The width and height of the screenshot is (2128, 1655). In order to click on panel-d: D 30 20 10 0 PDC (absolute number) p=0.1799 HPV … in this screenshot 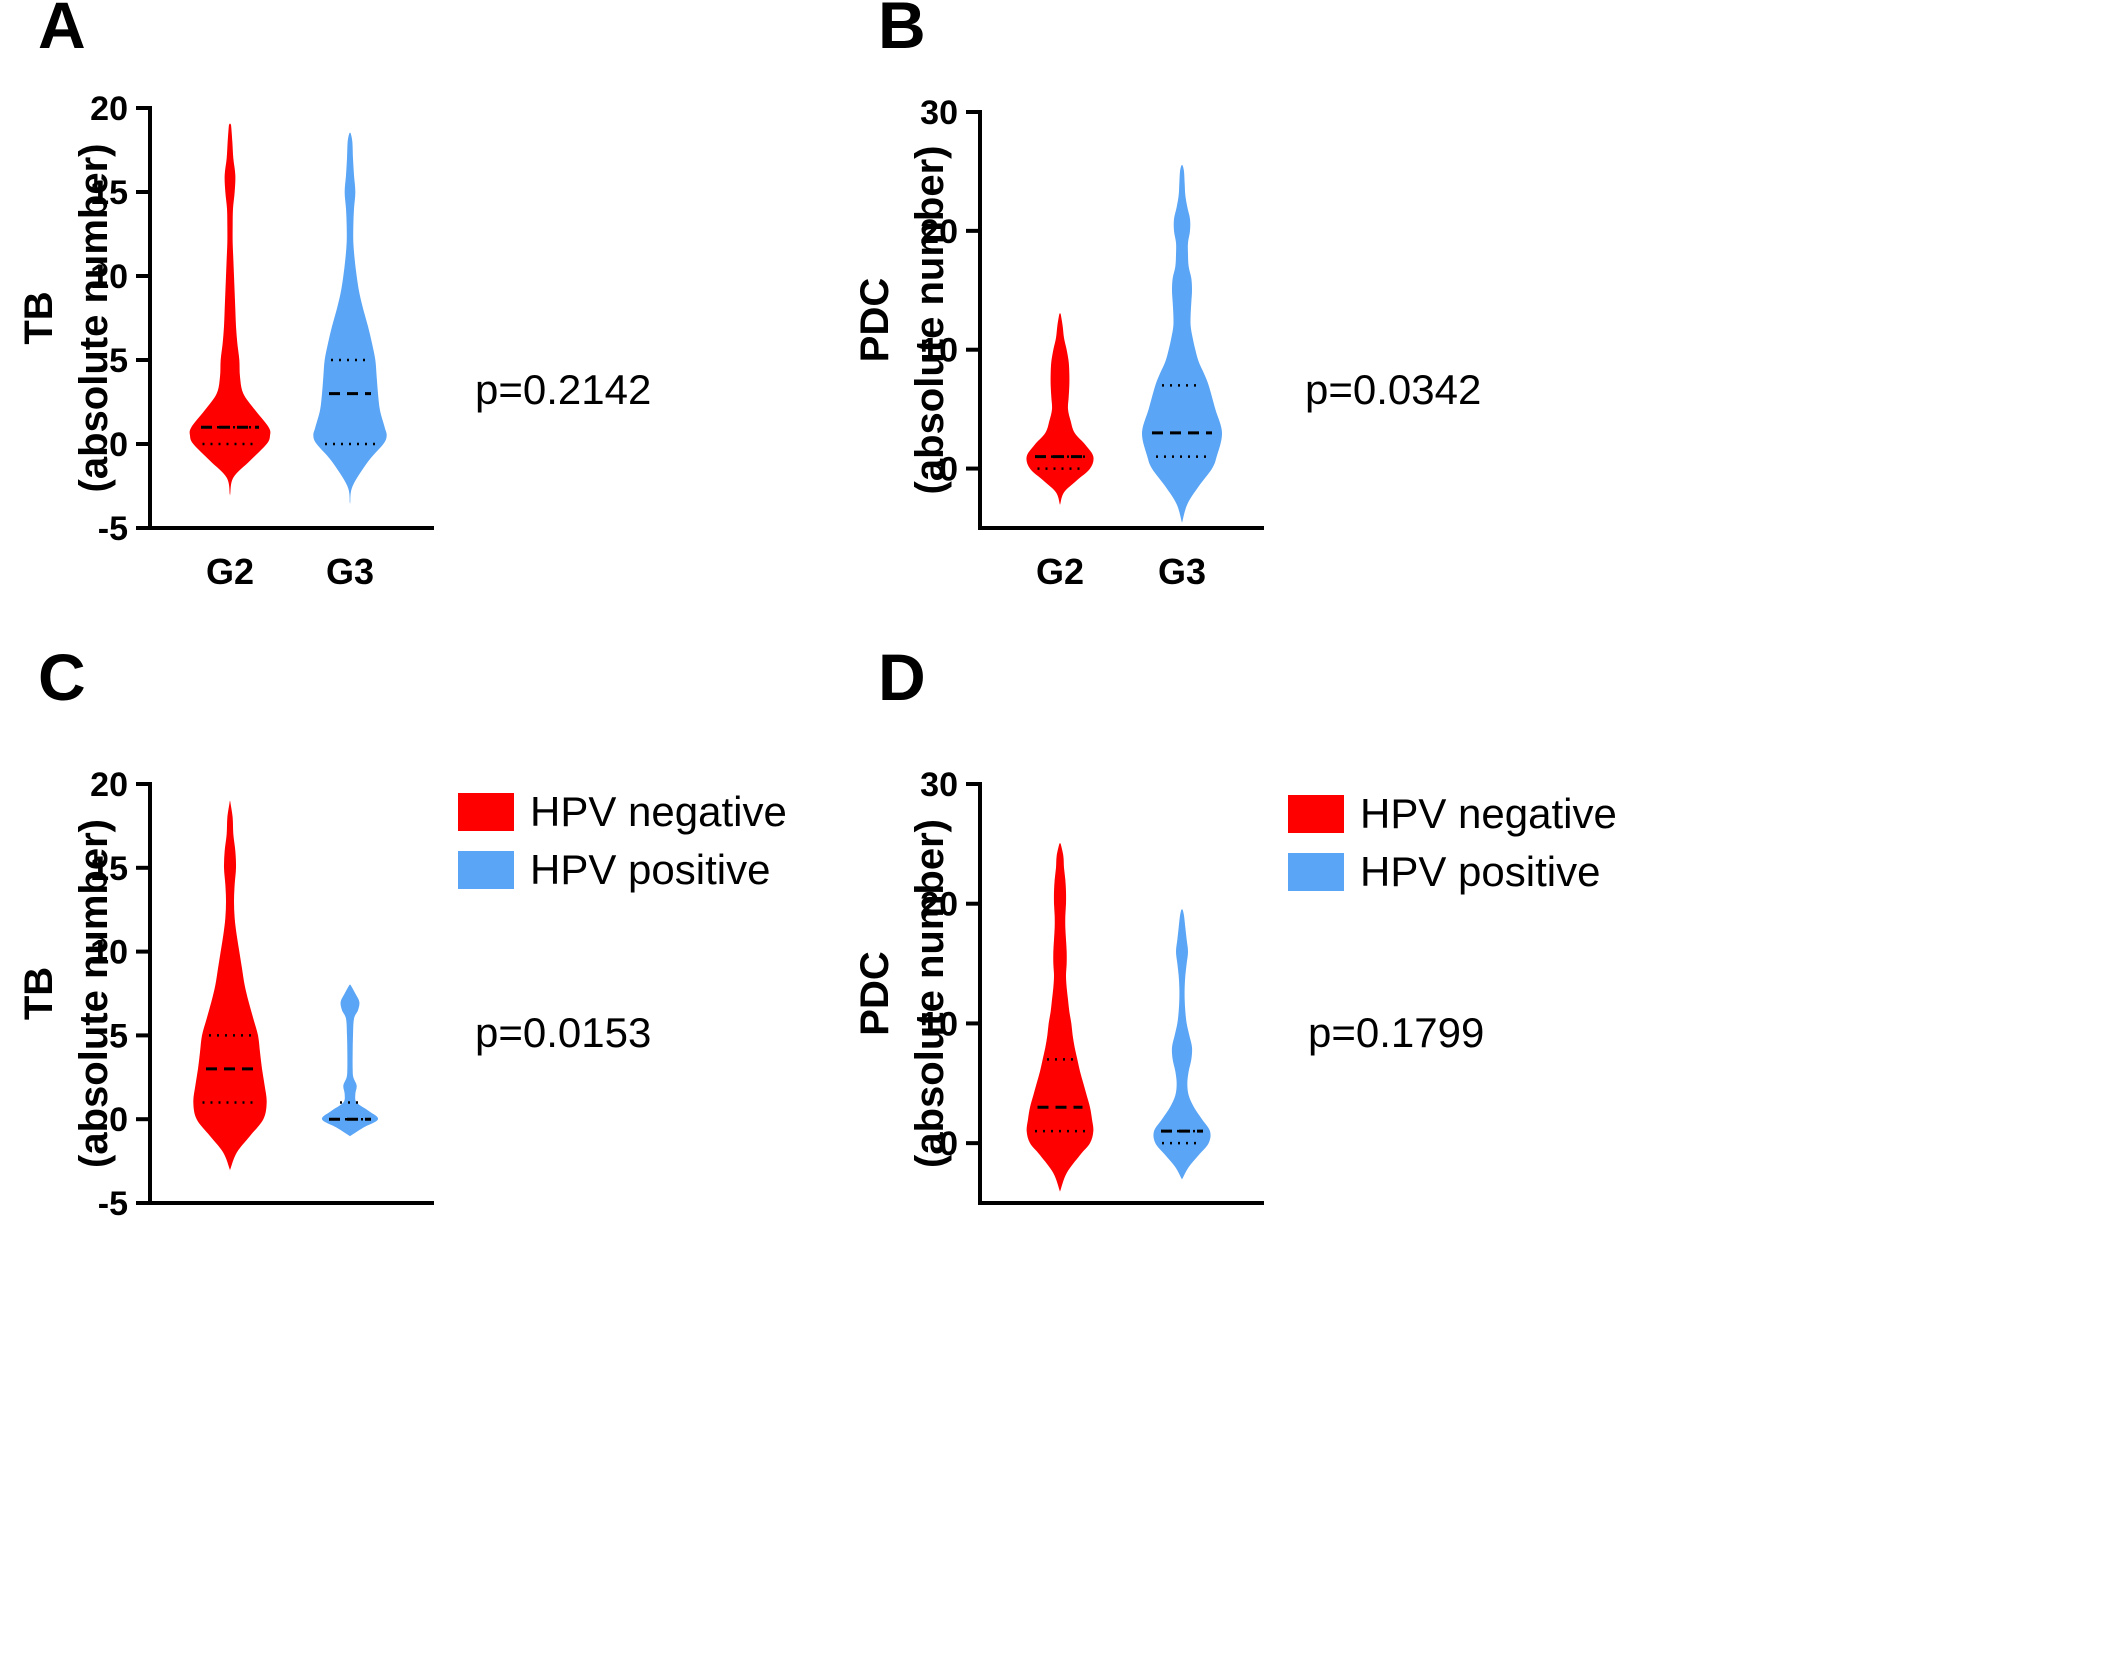, I will do `click(1235, 922)`.